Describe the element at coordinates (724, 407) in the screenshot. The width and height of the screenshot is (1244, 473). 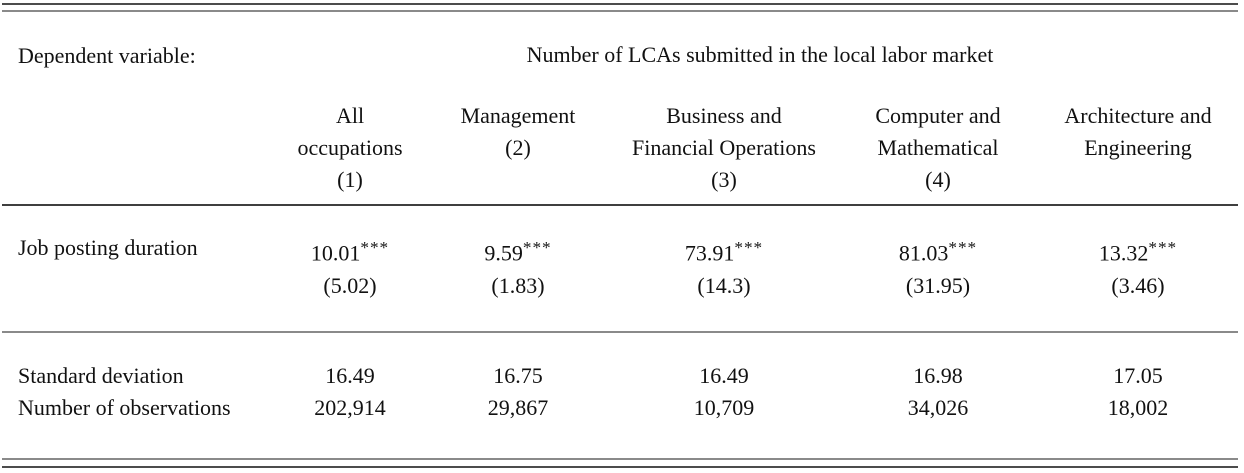
I see `stat-value: 10,709` at that location.